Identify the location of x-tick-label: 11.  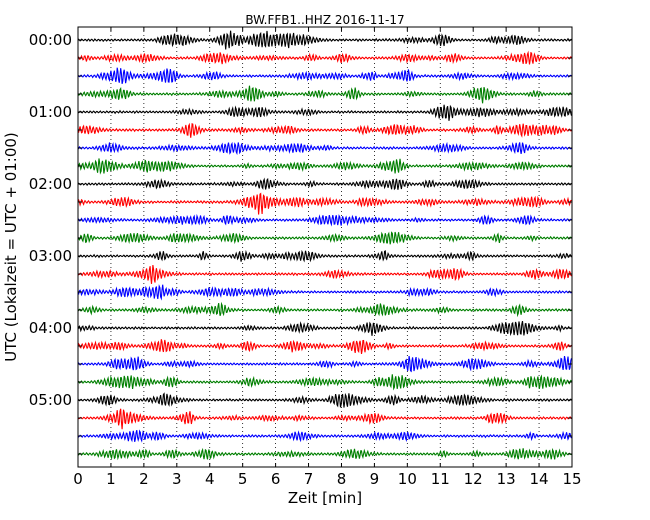
(440, 479).